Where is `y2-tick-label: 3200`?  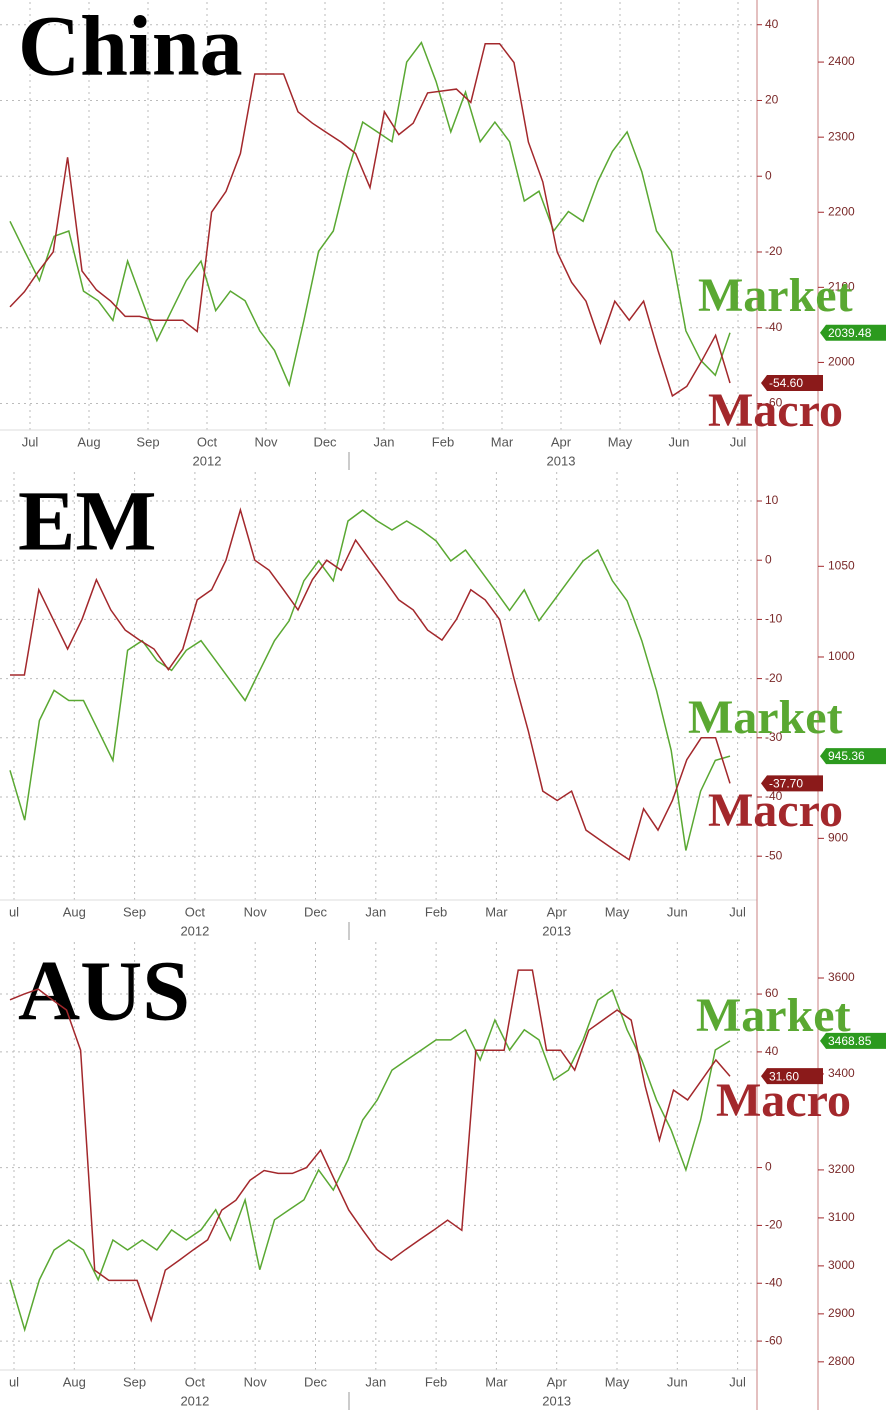 y2-tick-label: 3200 is located at coordinates (841, 1169).